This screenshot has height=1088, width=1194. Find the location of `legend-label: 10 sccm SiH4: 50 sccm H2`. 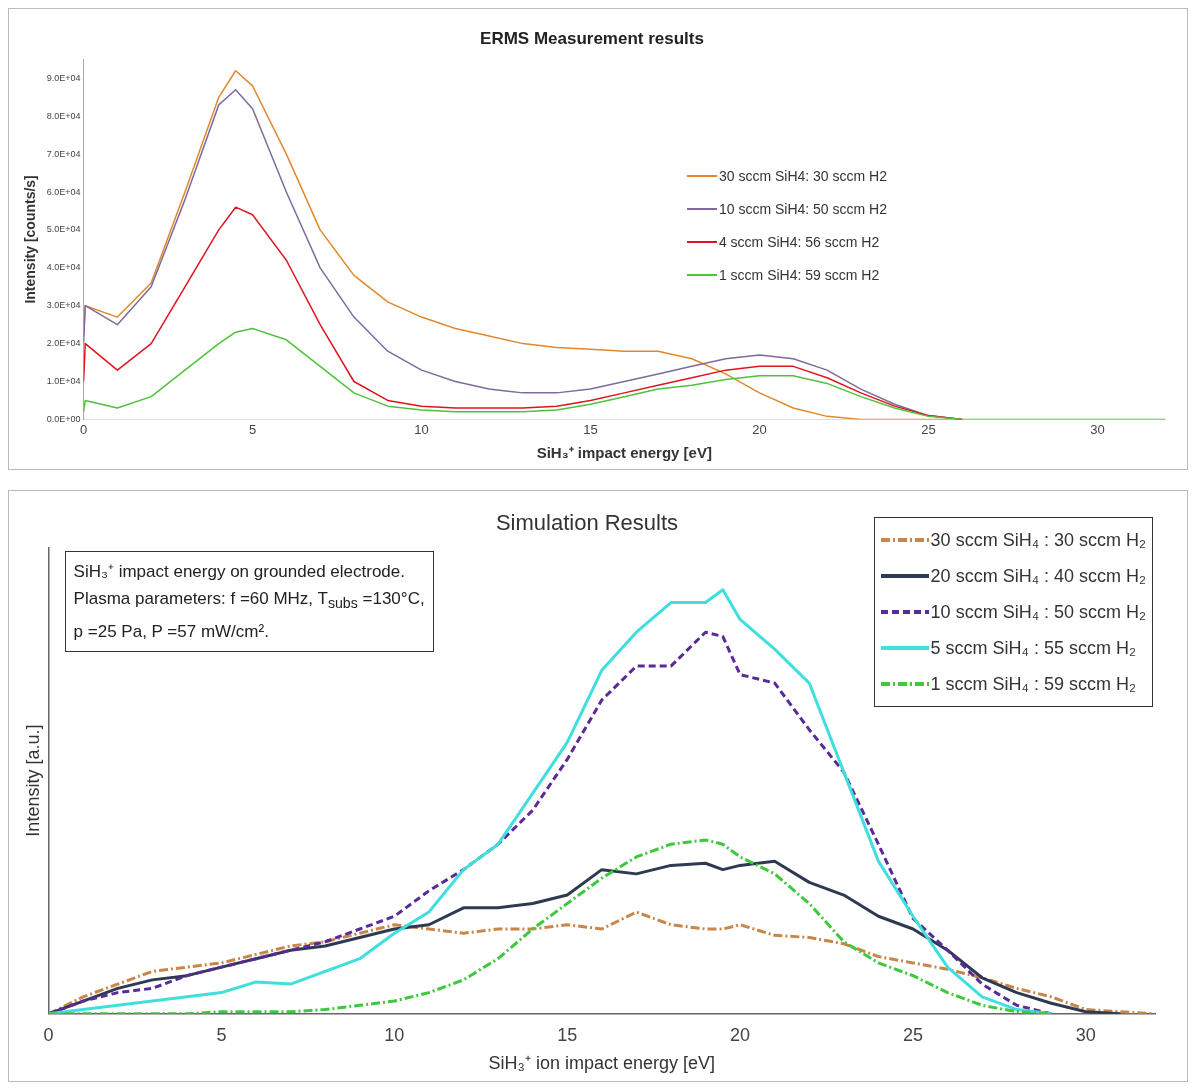

legend-label: 10 sccm SiH4: 50 sccm H2 is located at coordinates (802, 208).